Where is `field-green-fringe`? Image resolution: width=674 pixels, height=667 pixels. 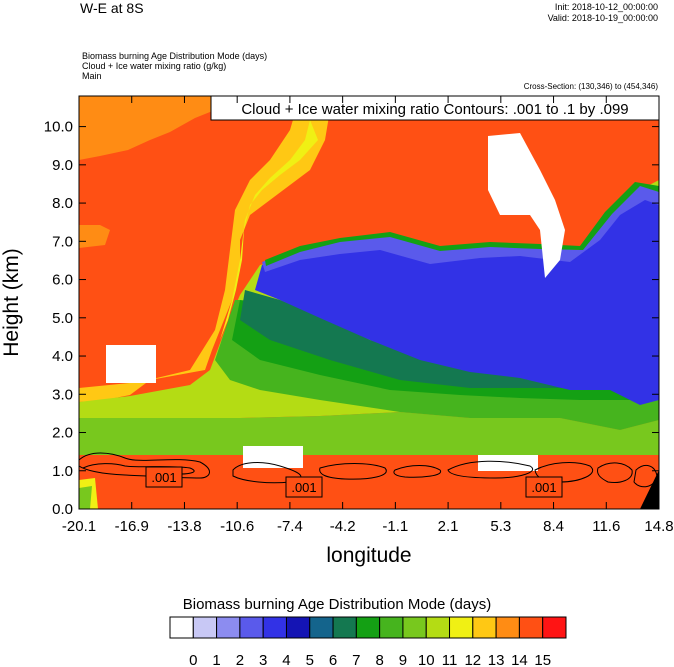
field-green-fringe is located at coordinates (462, 224).